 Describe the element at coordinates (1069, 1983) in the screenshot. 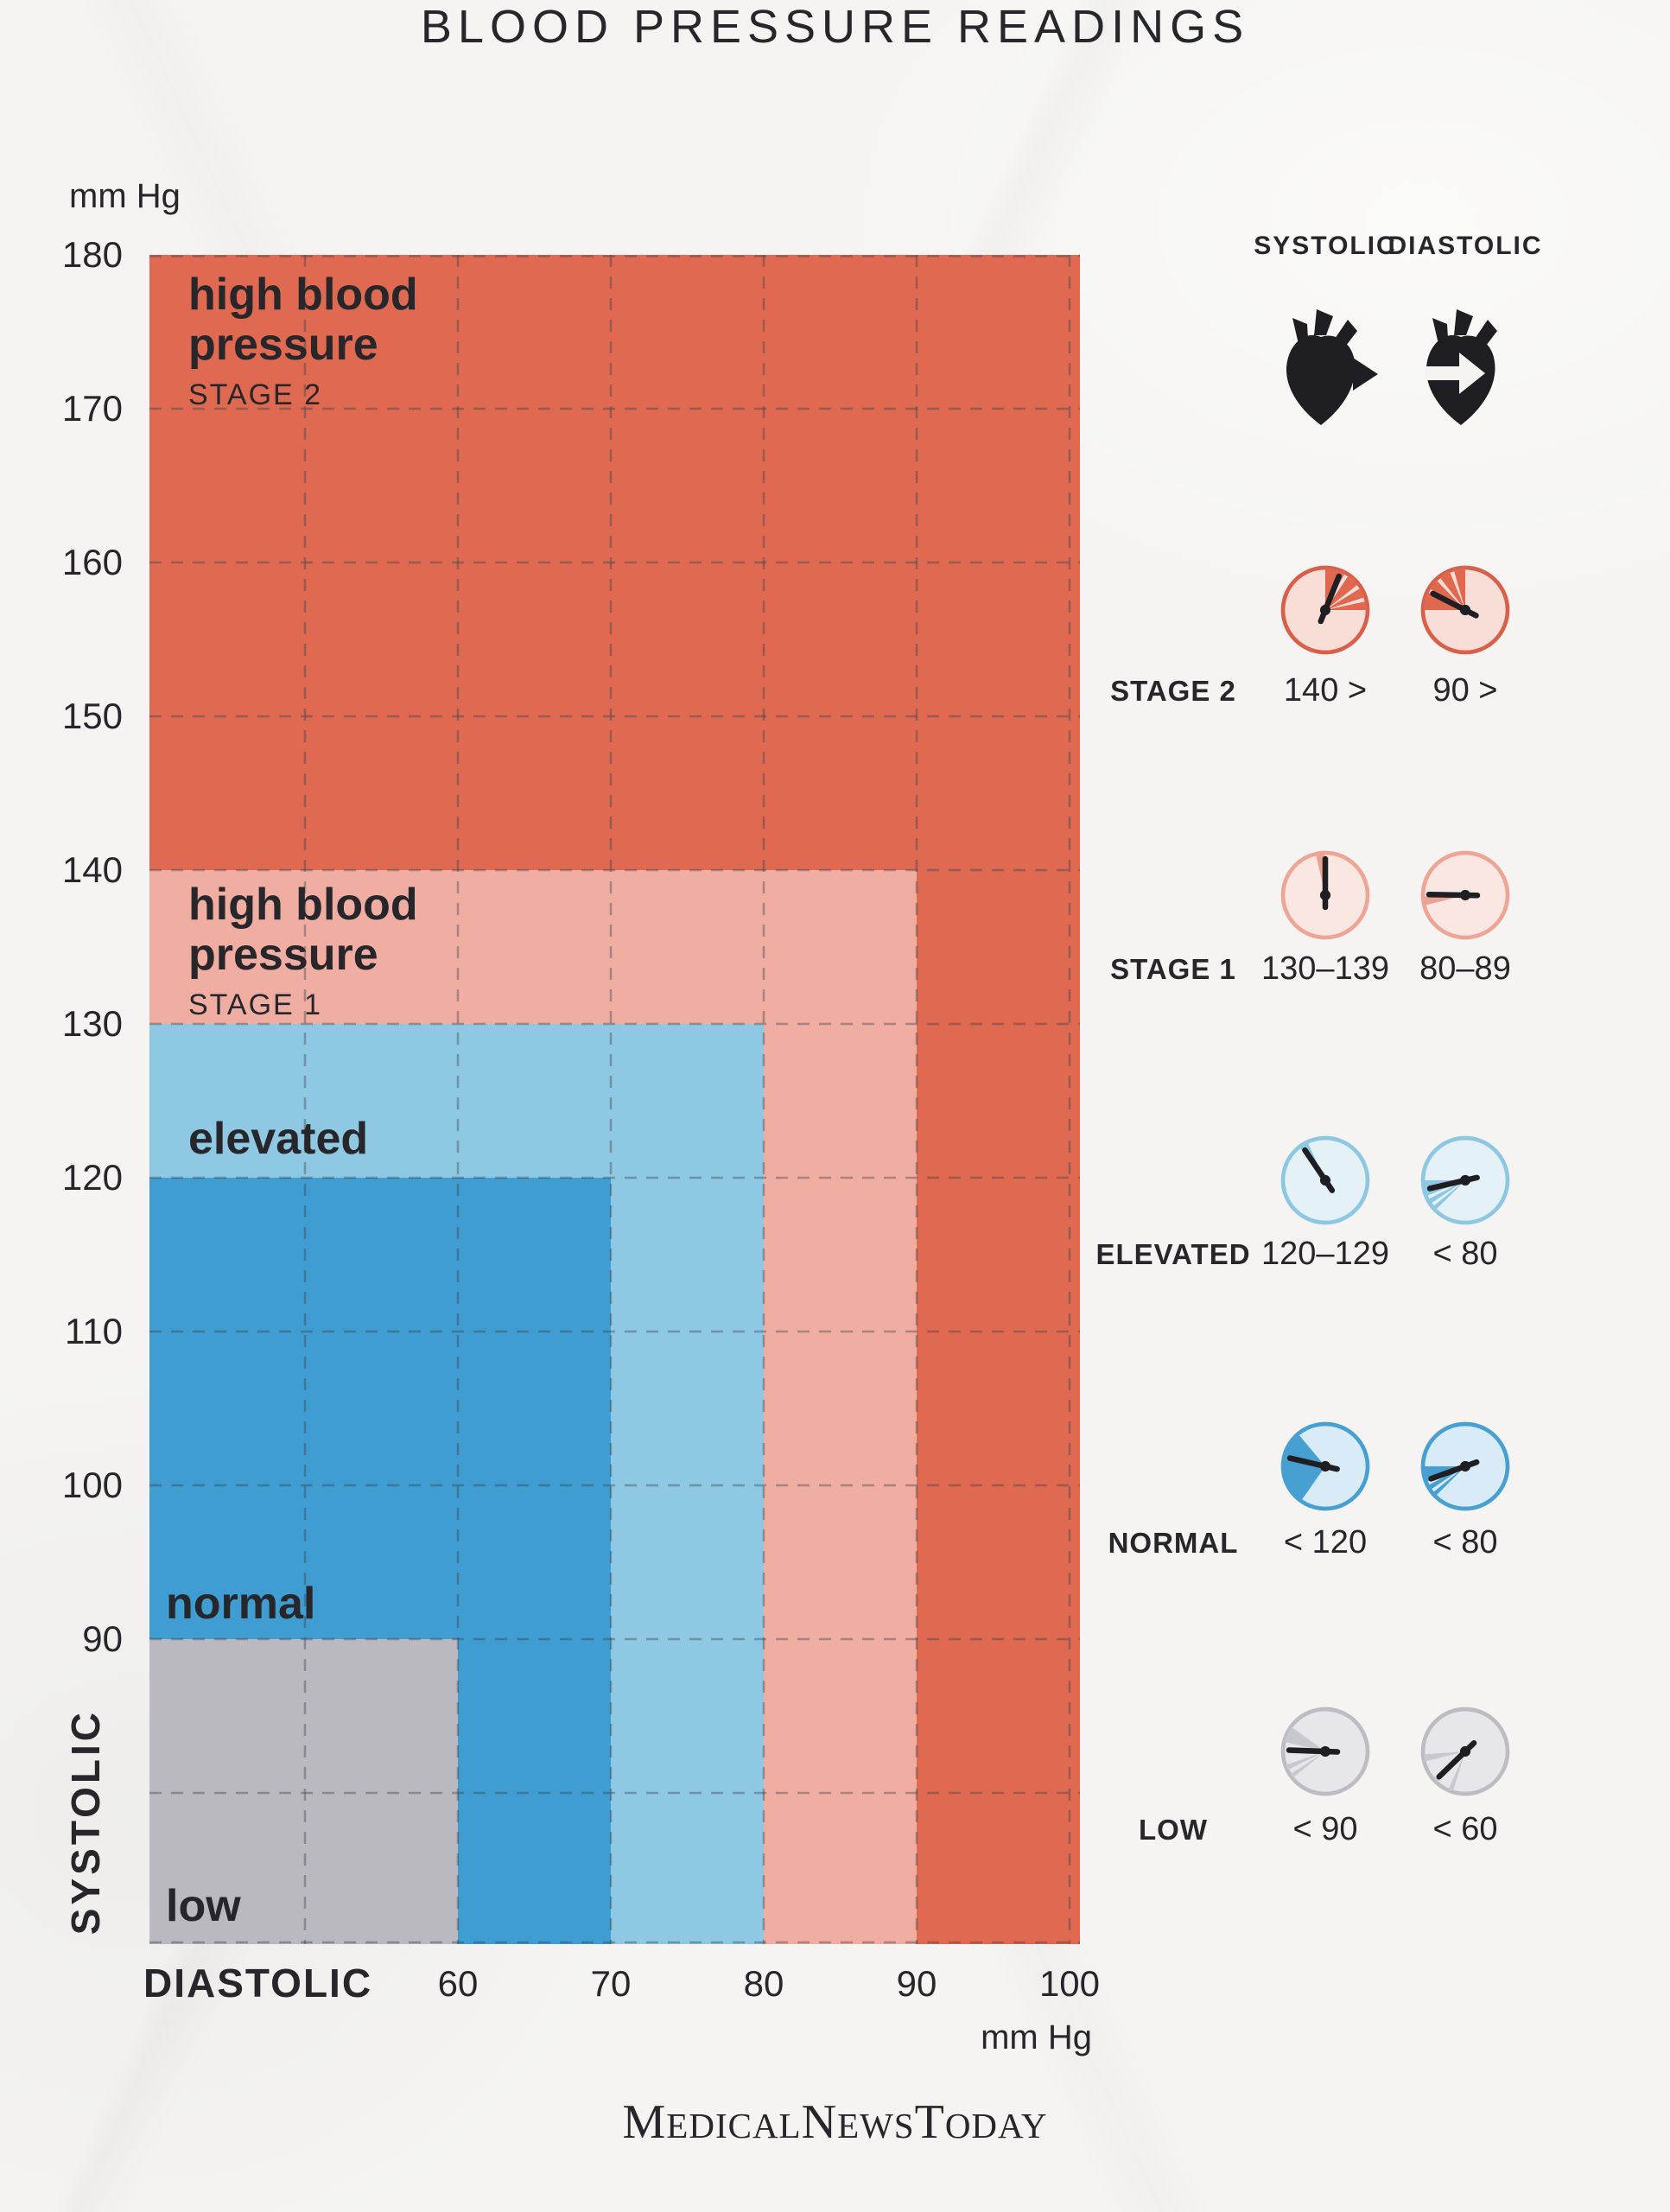

I see `x-tick-100: 100` at that location.